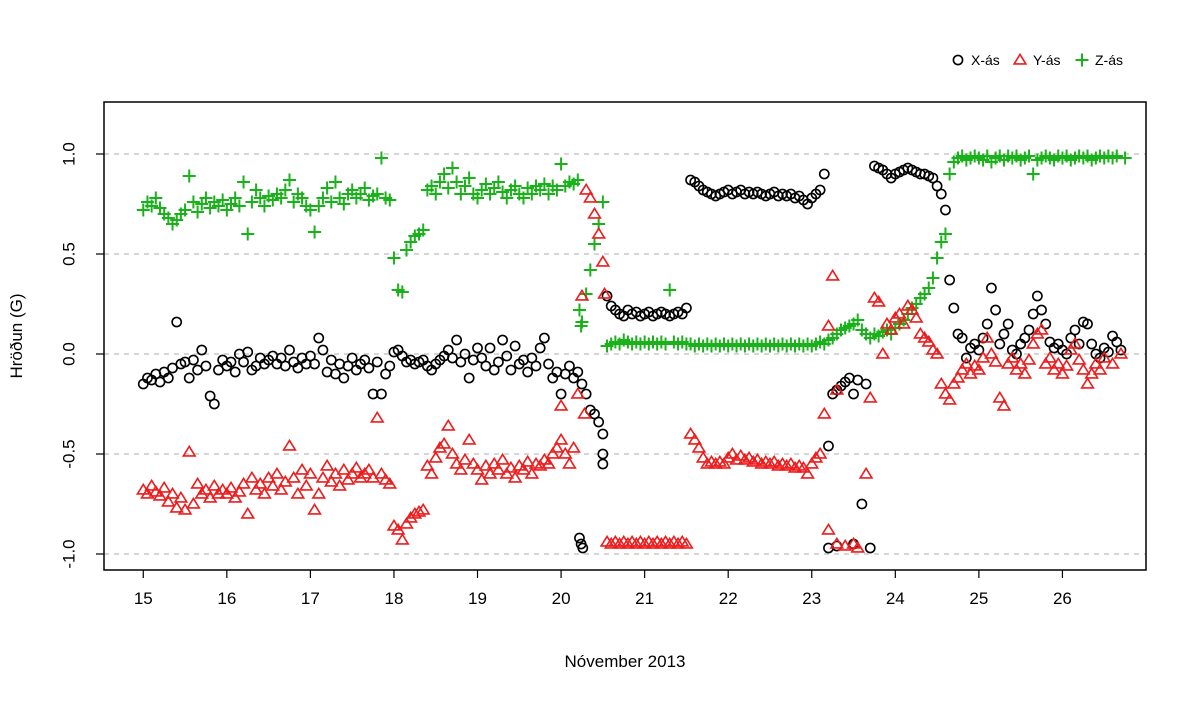  What do you see at coordinates (644, 598) in the screenshot?
I see `x-tick-label: 21` at bounding box center [644, 598].